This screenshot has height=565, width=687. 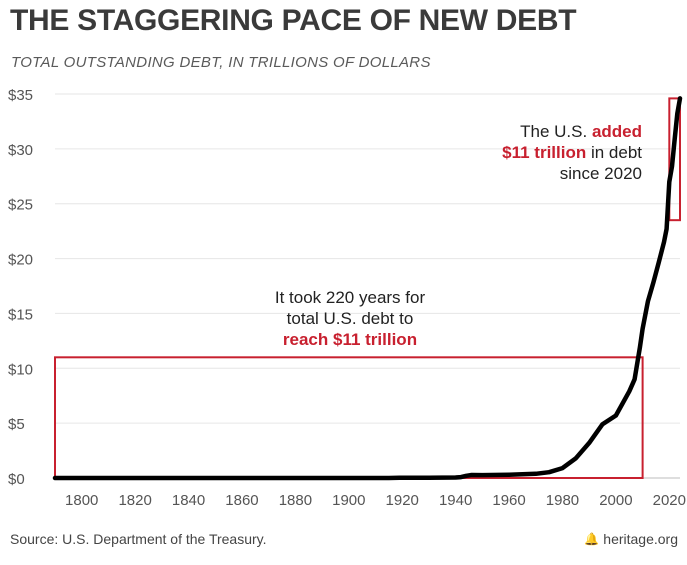 I want to click on annotation-right-line2-b: in debt, so click(x=614, y=152).